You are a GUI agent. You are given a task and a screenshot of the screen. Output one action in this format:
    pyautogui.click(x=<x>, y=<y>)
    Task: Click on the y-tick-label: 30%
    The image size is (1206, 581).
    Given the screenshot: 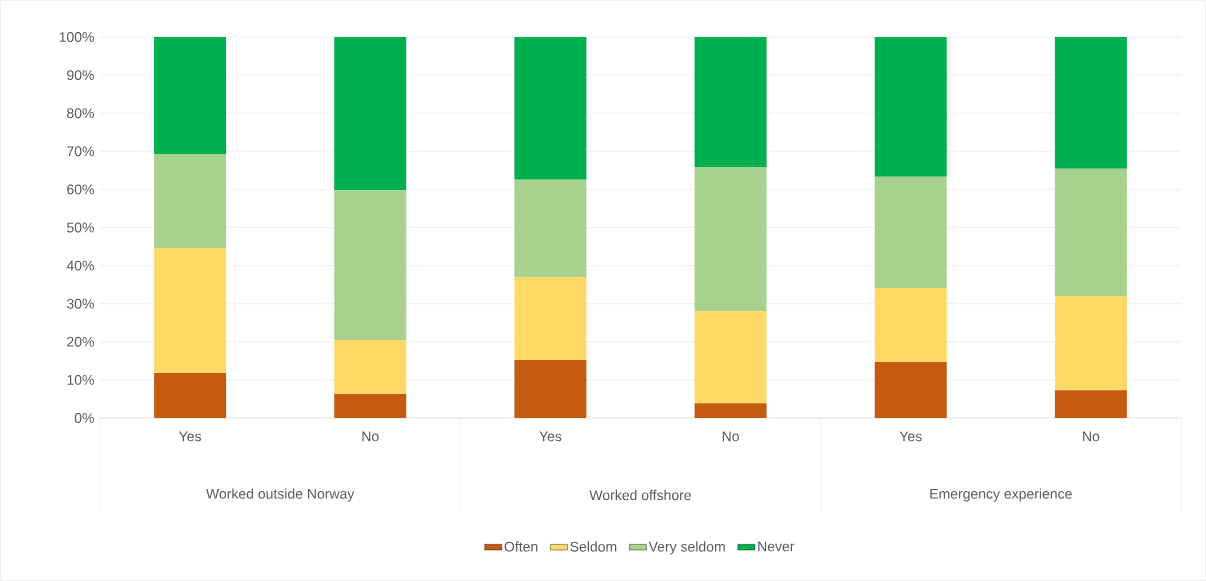 What is the action you would take?
    pyautogui.click(x=80, y=303)
    